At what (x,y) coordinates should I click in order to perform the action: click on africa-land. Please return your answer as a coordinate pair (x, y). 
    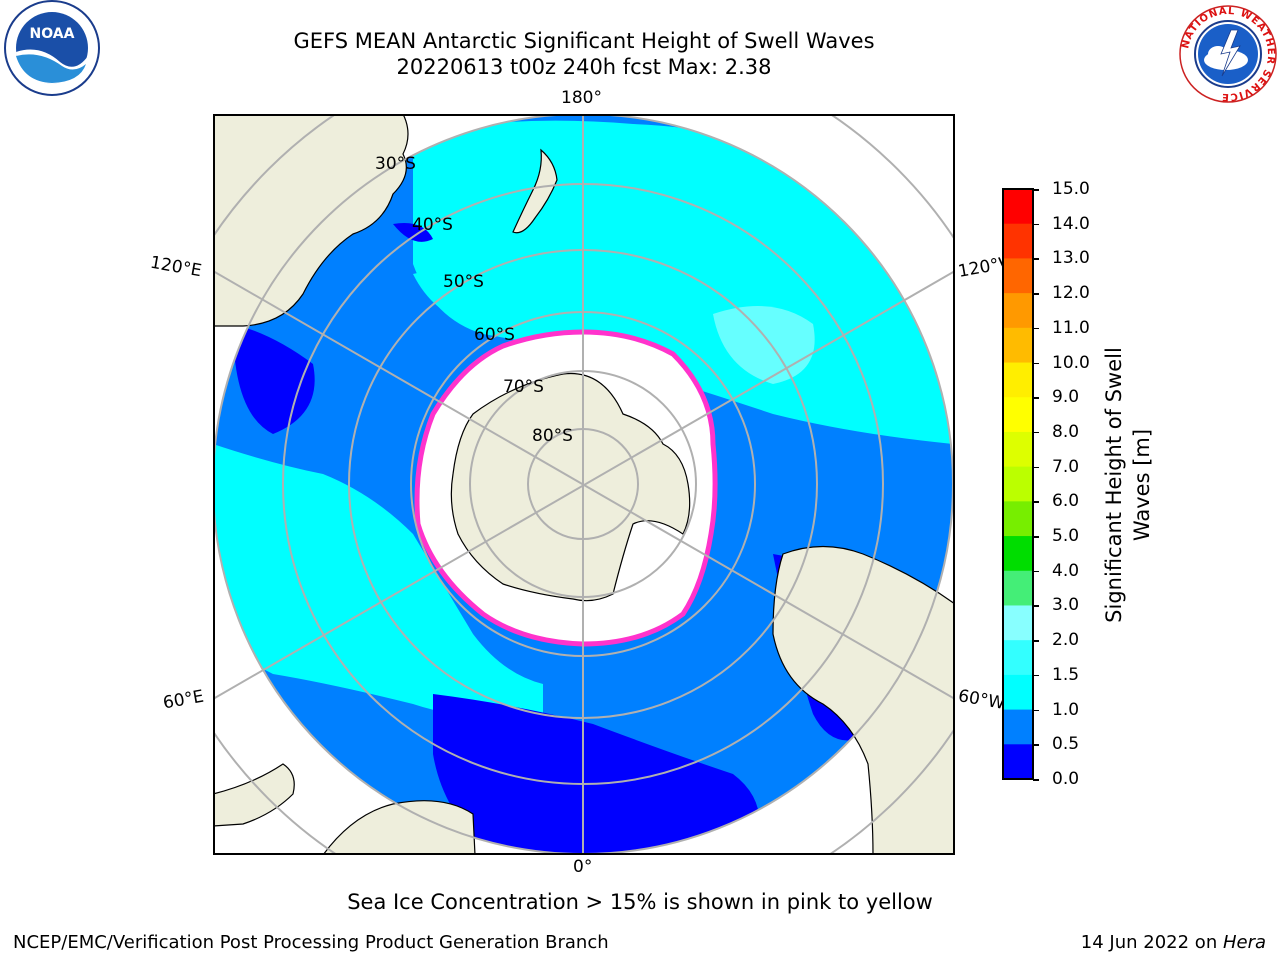
    Looking at the image, I should click on (399, 827).